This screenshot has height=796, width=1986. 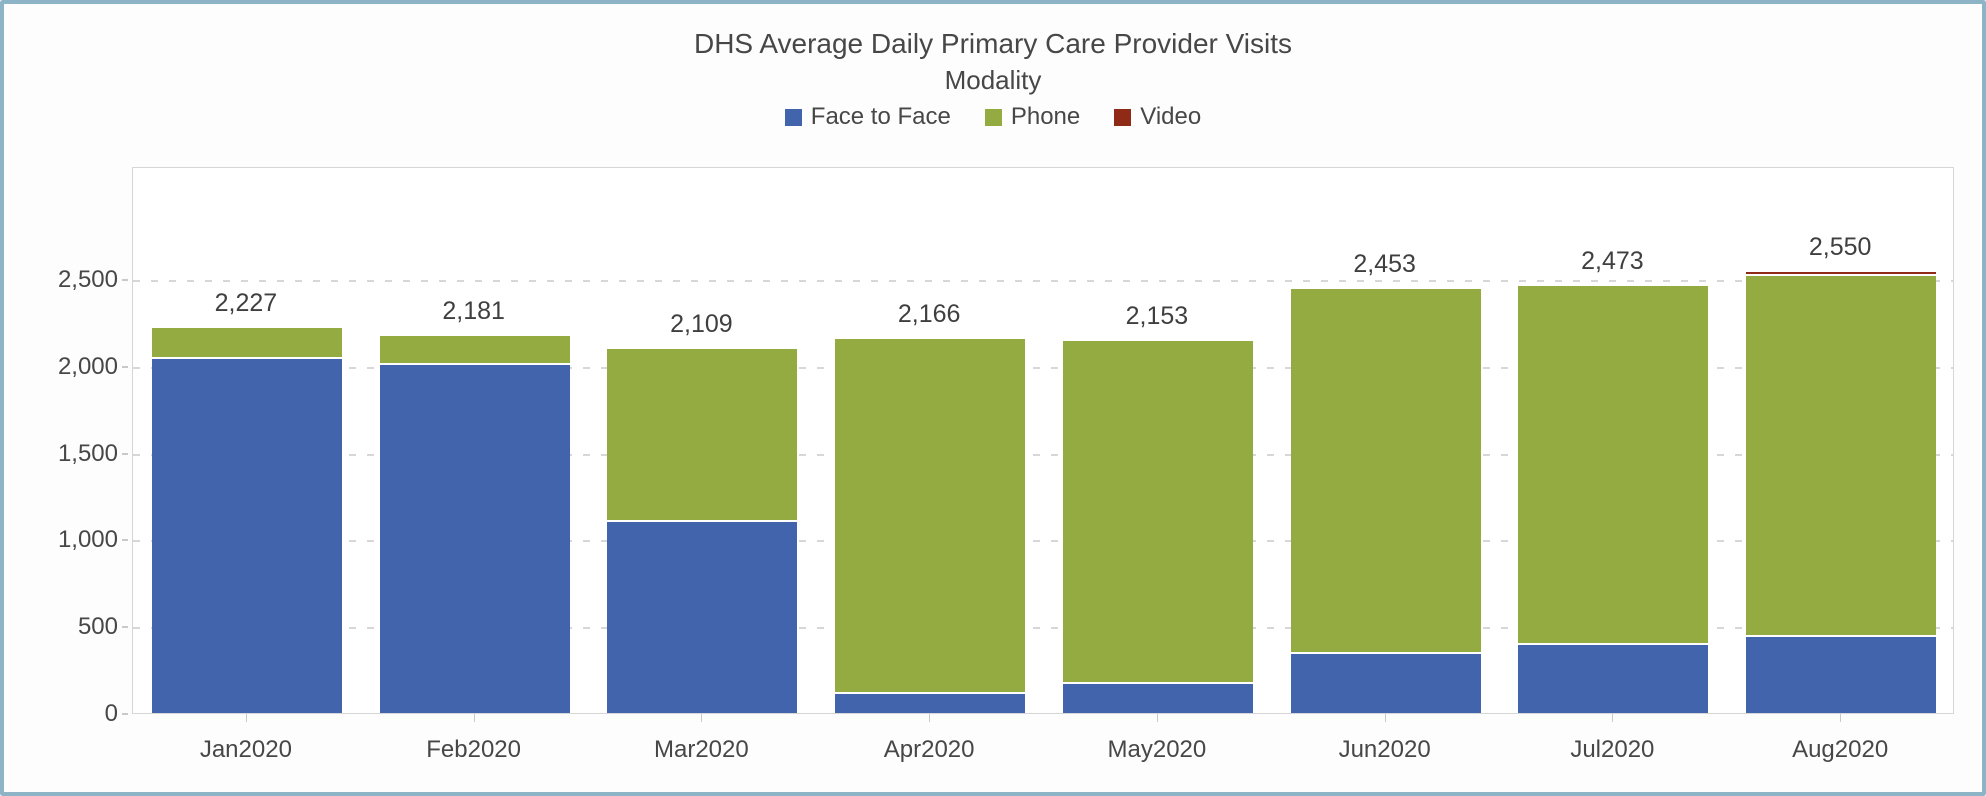 I want to click on x-tick-label: Feb2020, so click(x=473, y=749).